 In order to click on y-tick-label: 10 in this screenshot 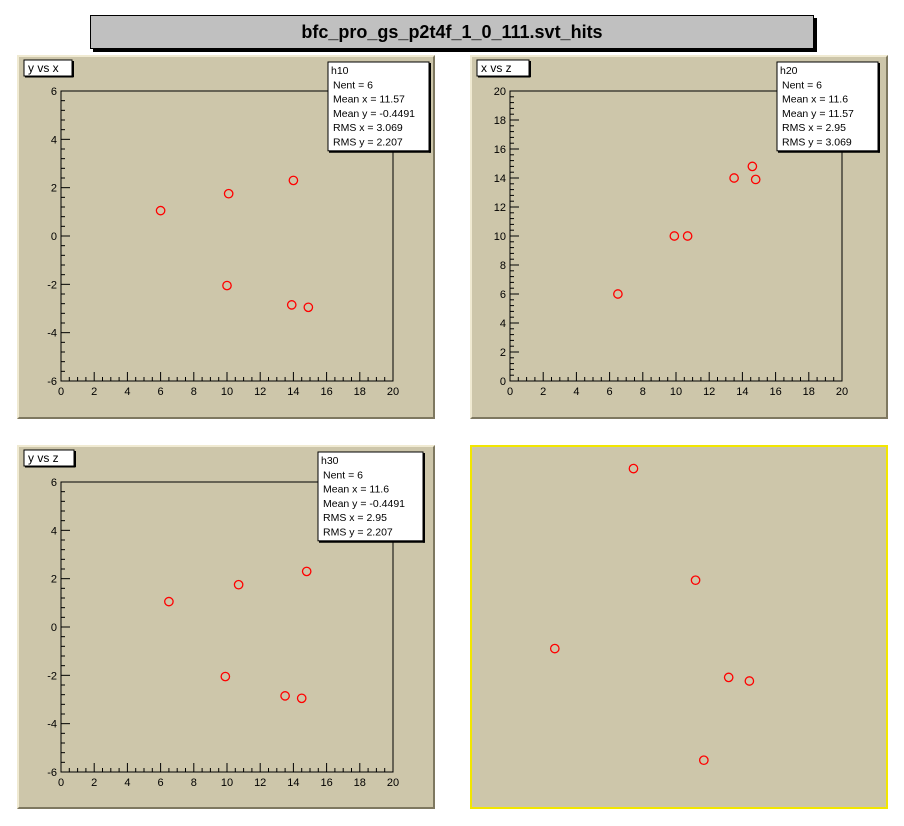, I will do `click(500, 237)`.